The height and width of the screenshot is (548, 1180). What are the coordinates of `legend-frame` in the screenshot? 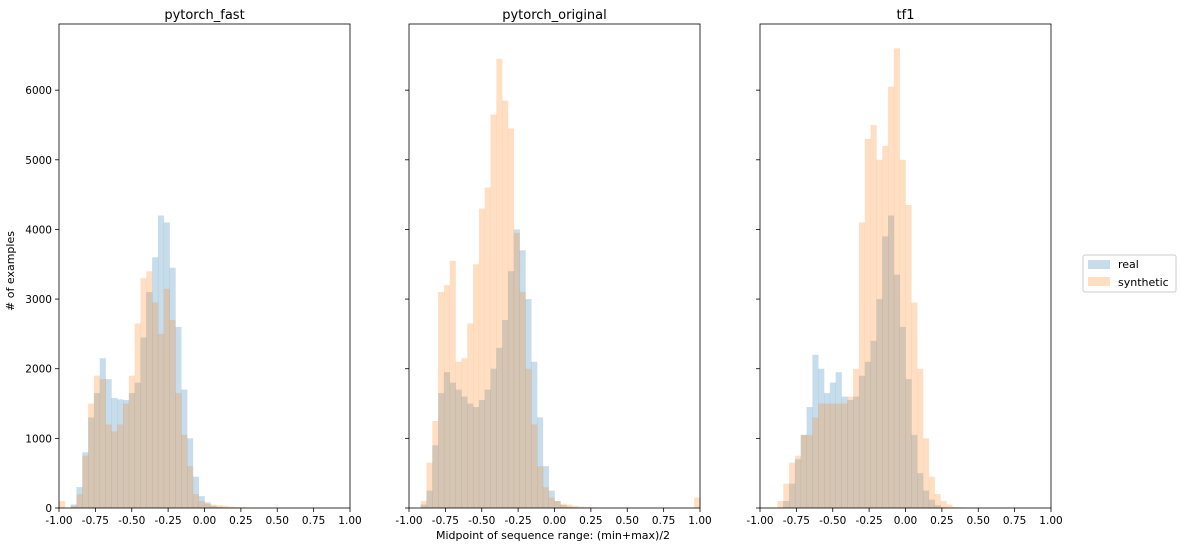 It's located at (1129, 273).